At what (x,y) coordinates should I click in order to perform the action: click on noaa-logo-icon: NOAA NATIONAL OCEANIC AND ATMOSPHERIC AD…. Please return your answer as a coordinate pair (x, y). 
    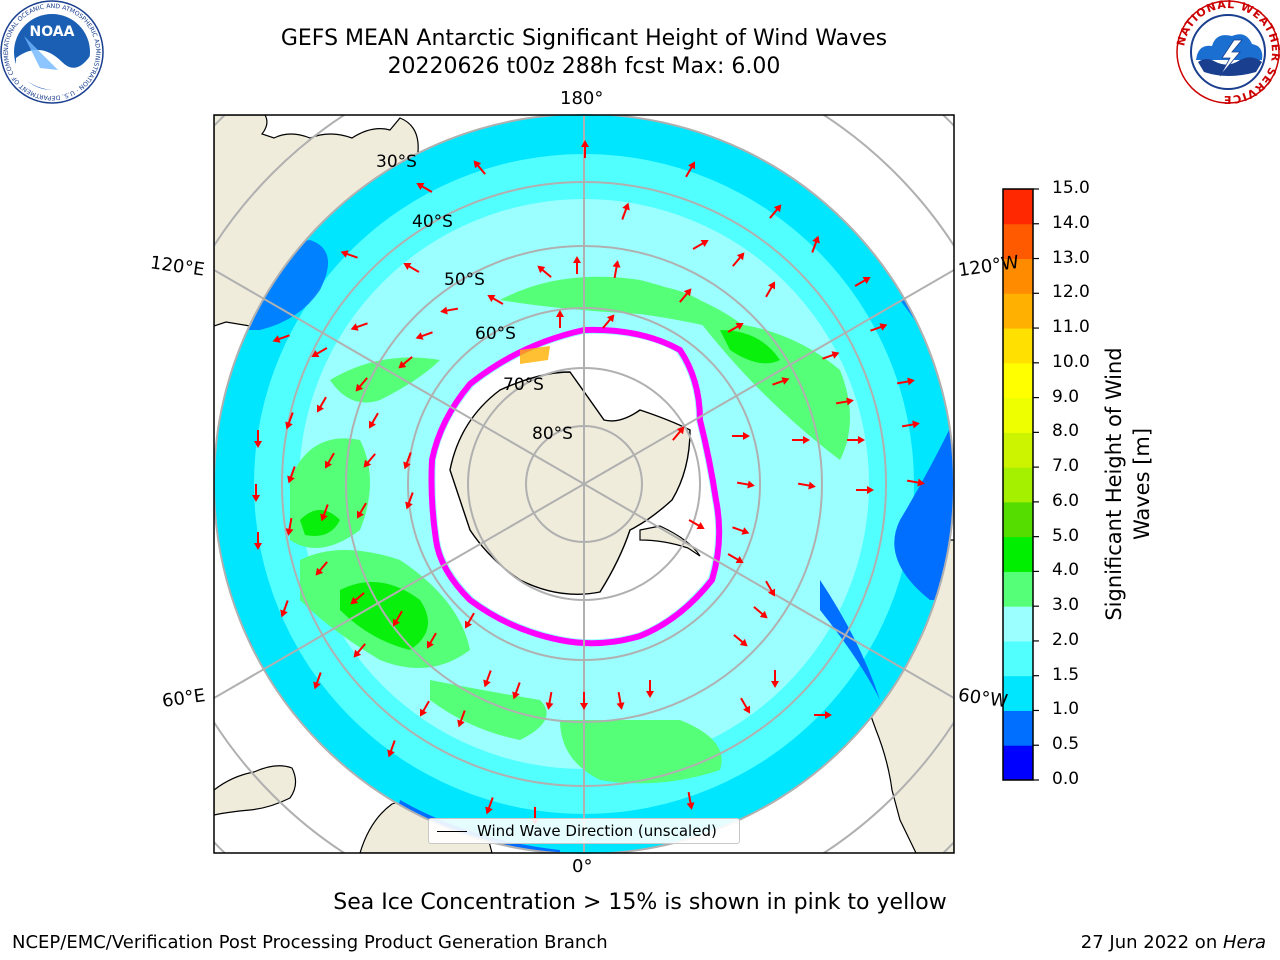
    Looking at the image, I should click on (52, 52).